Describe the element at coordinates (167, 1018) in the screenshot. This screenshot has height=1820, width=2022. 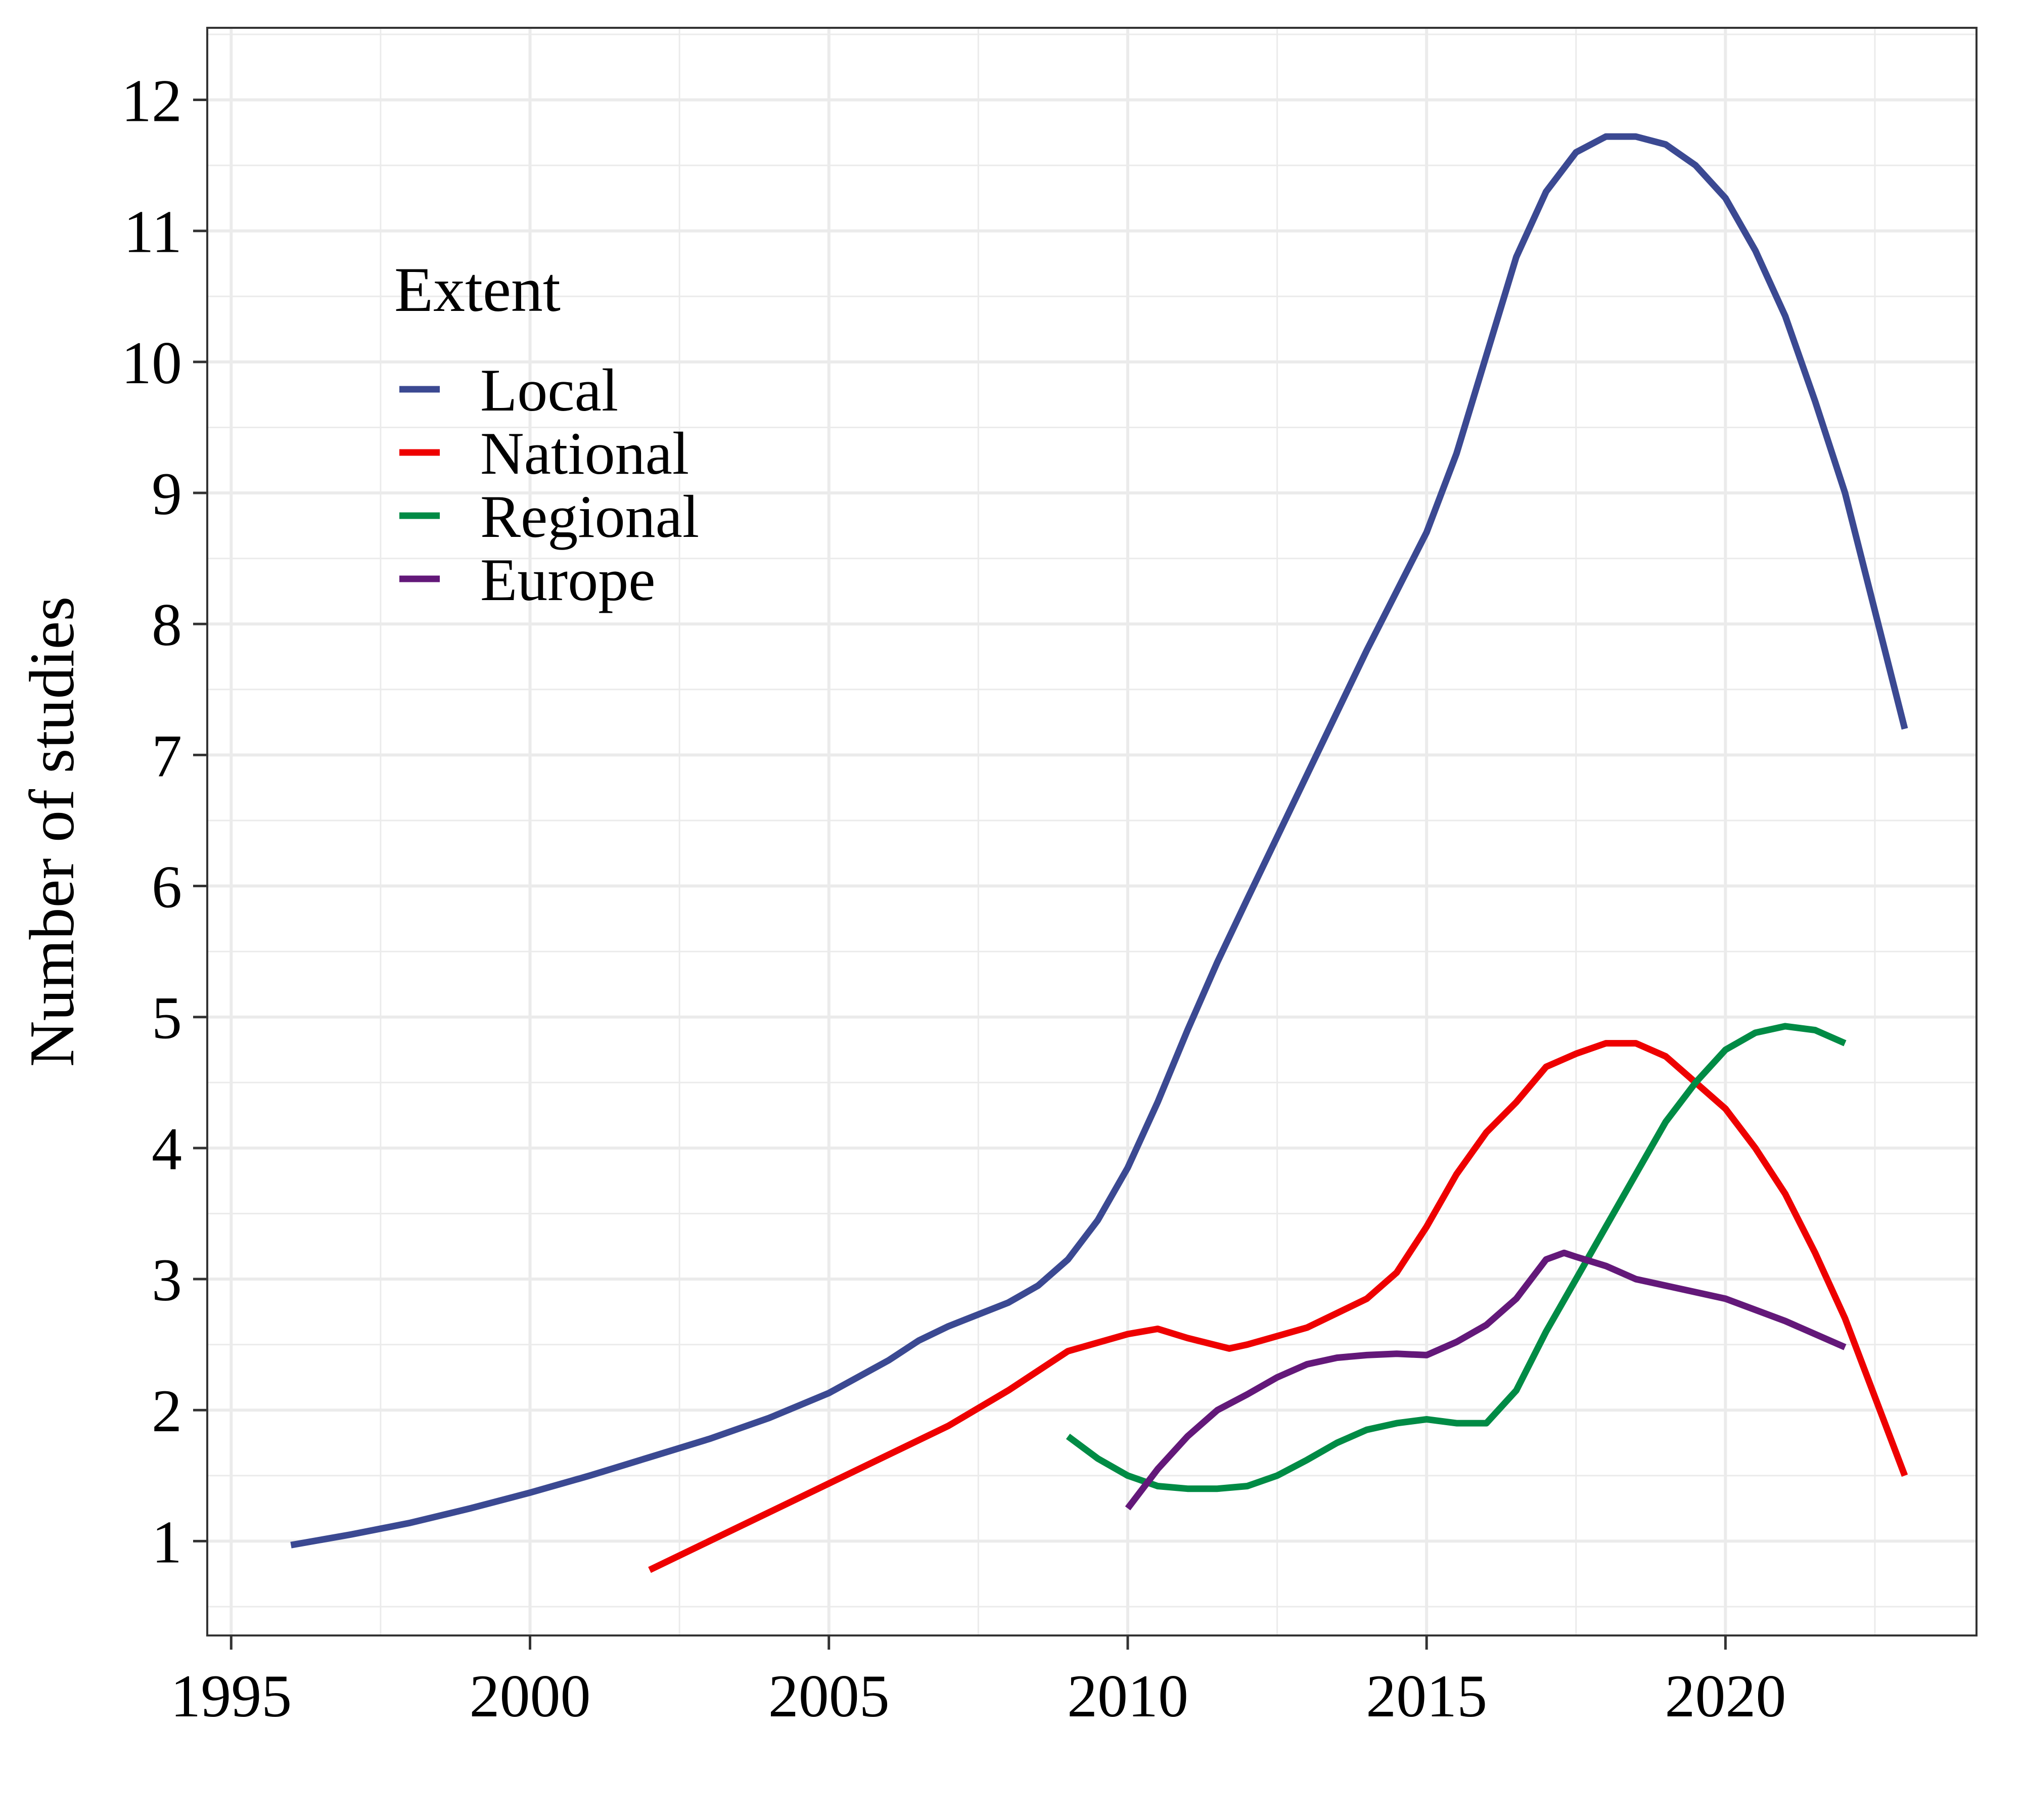
I see `y-tick-label: 5` at that location.